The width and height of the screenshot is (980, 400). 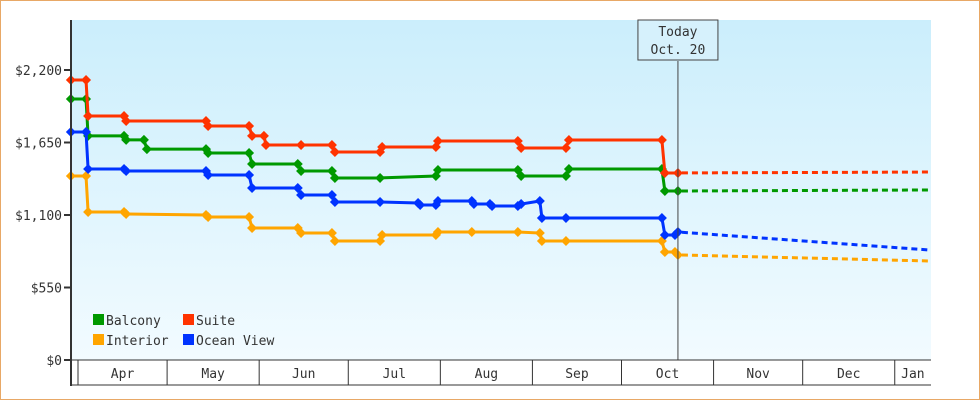 What do you see at coordinates (912, 374) in the screenshot?
I see `x-tick-label-jan: Jan` at bounding box center [912, 374].